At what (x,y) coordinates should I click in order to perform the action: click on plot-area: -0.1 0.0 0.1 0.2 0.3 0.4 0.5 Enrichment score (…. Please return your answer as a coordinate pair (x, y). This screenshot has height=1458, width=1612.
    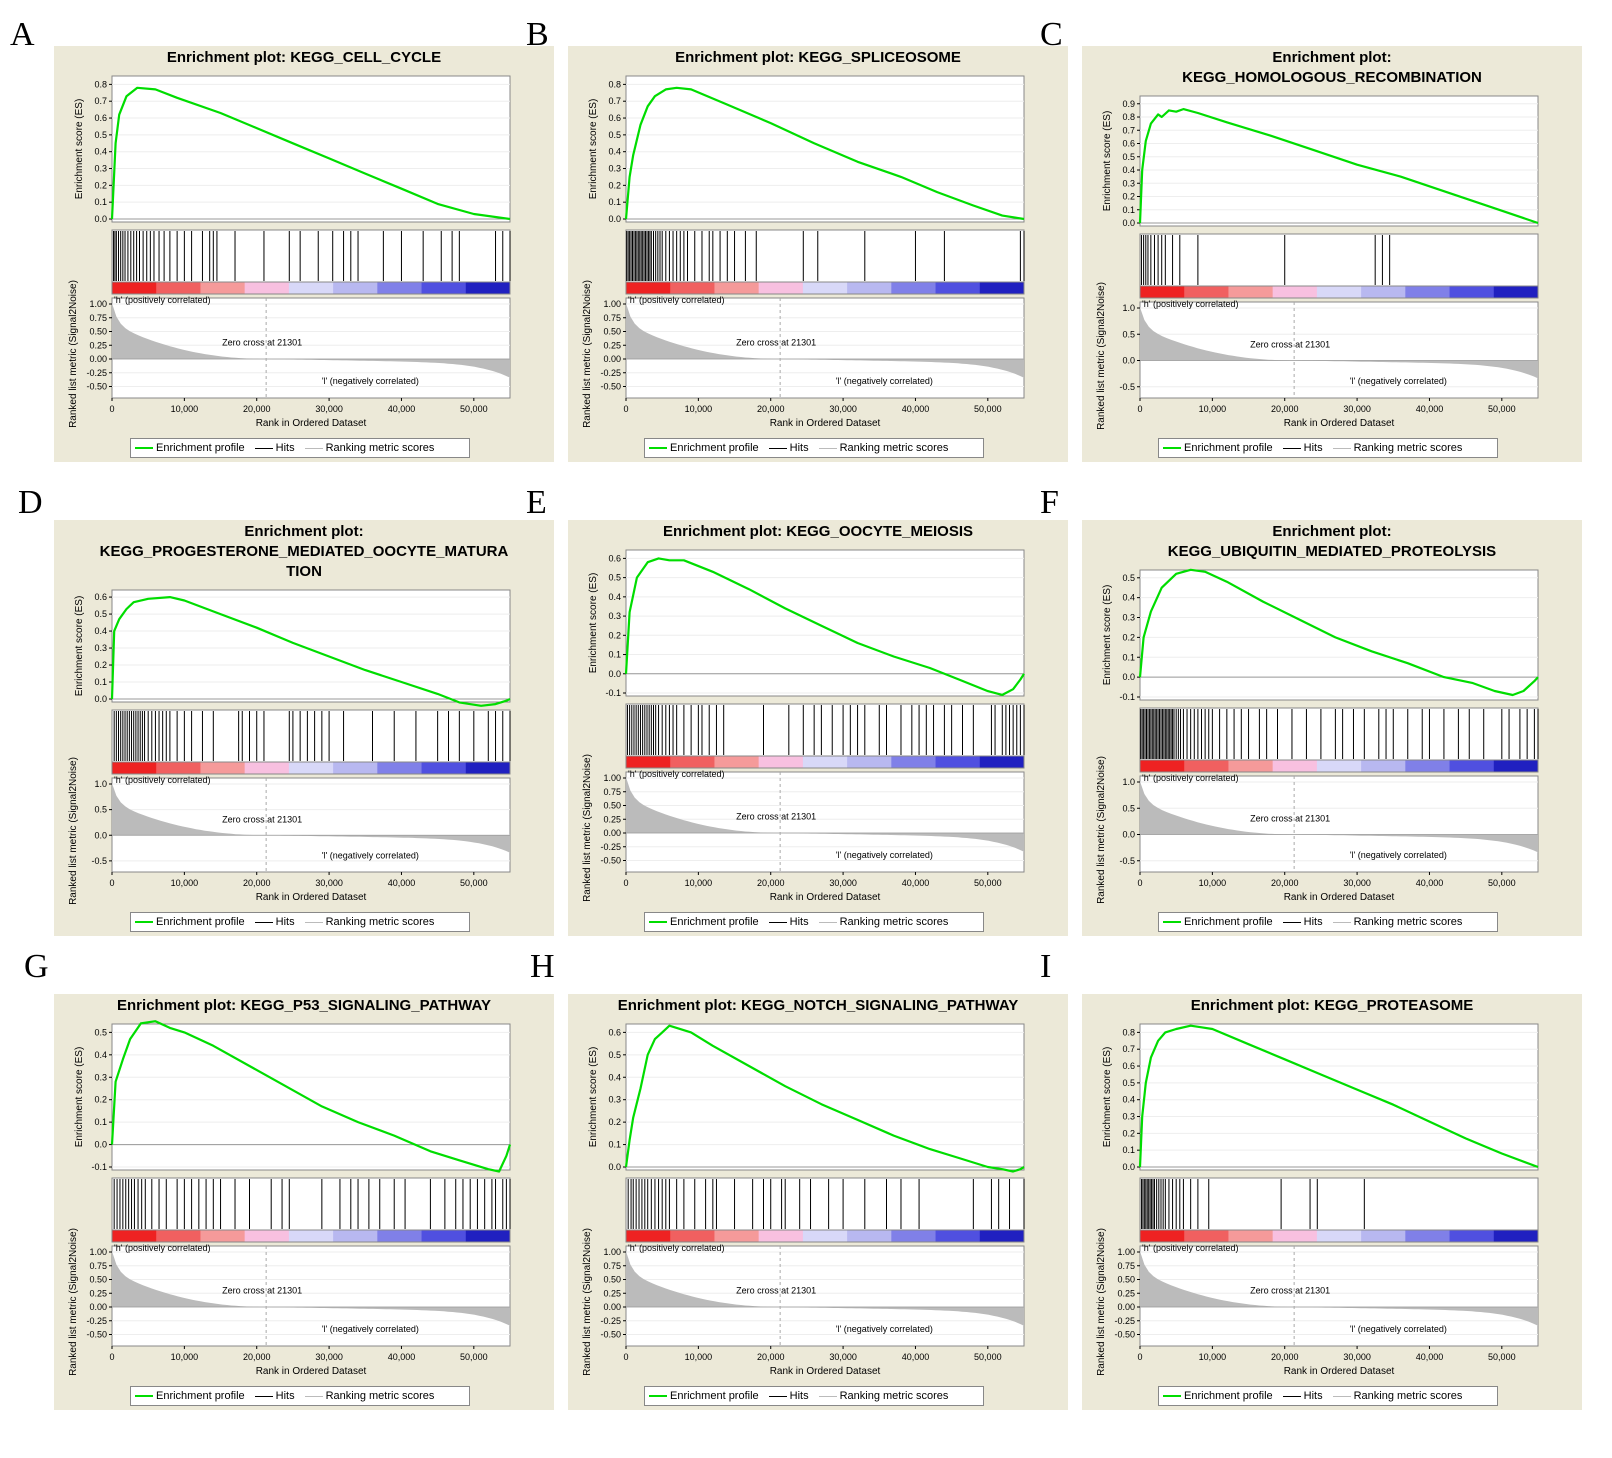
    Looking at the image, I should click on (1317, 736).